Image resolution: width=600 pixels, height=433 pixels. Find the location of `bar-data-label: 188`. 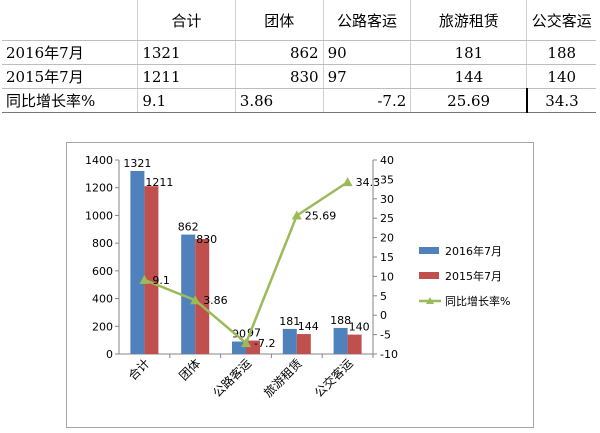

bar-data-label: 188 is located at coordinates (340, 320).